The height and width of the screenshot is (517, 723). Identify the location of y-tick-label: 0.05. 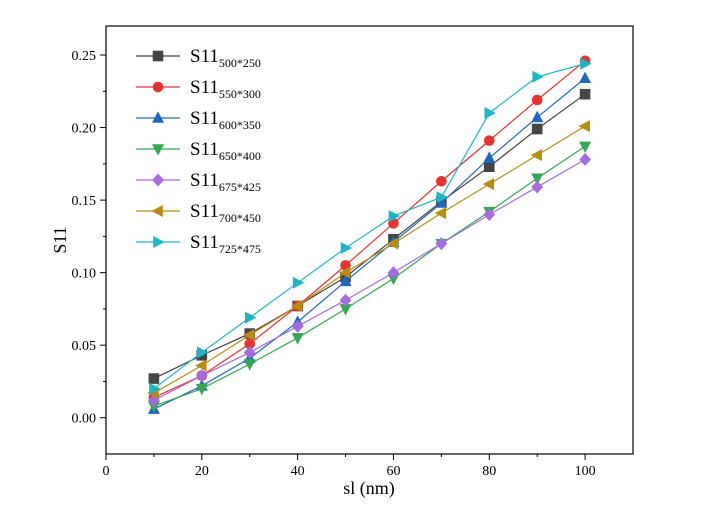
(84, 346).